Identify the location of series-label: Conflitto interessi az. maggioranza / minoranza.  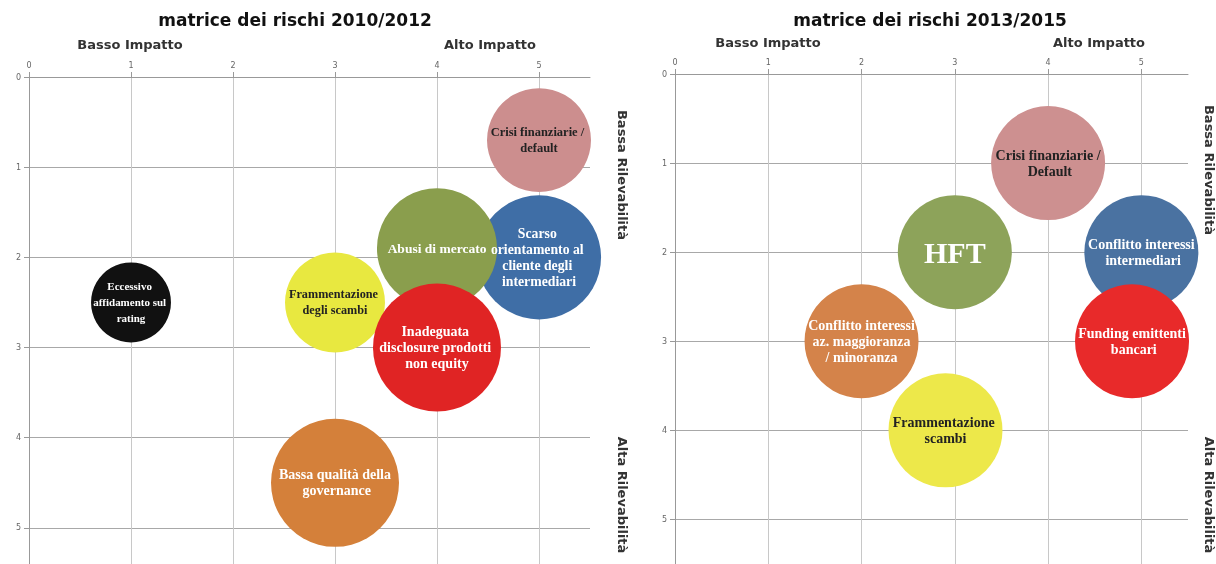
(861, 341).